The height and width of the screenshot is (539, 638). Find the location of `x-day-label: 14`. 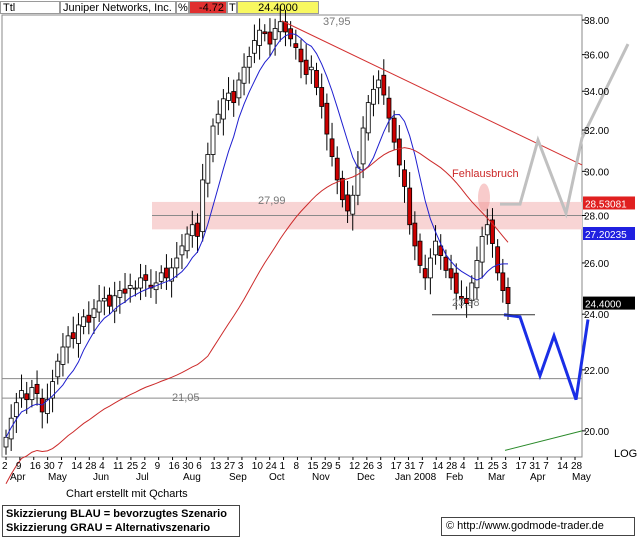

x-day-label: 14 is located at coordinates (438, 466).